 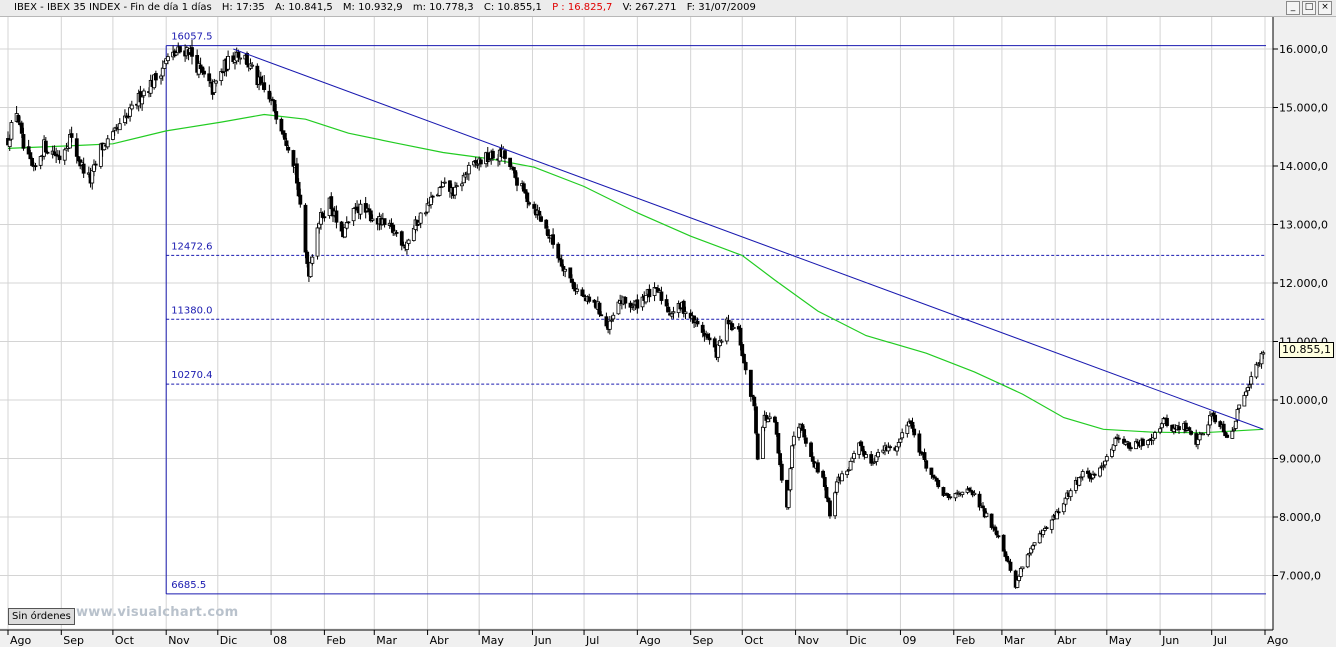 What do you see at coordinates (1303, 49) in the screenshot?
I see `price-tick-label: 16.000,0` at bounding box center [1303, 49].